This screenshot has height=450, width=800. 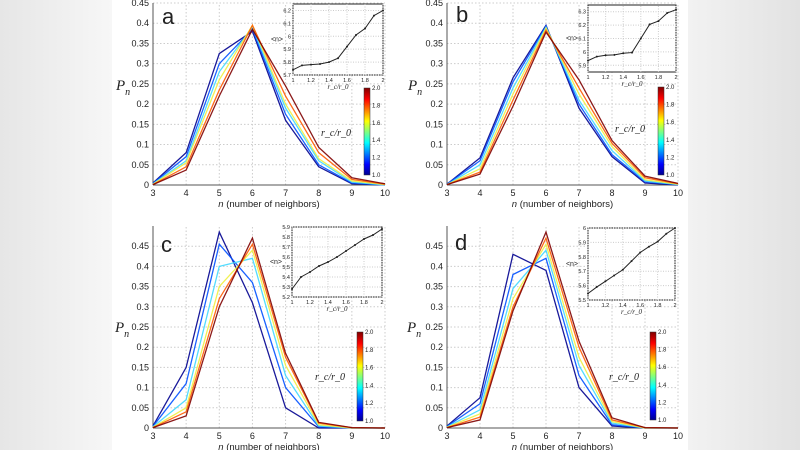 What do you see at coordinates (512, 436) in the screenshot?
I see `x-tick-label: 5` at bounding box center [512, 436].